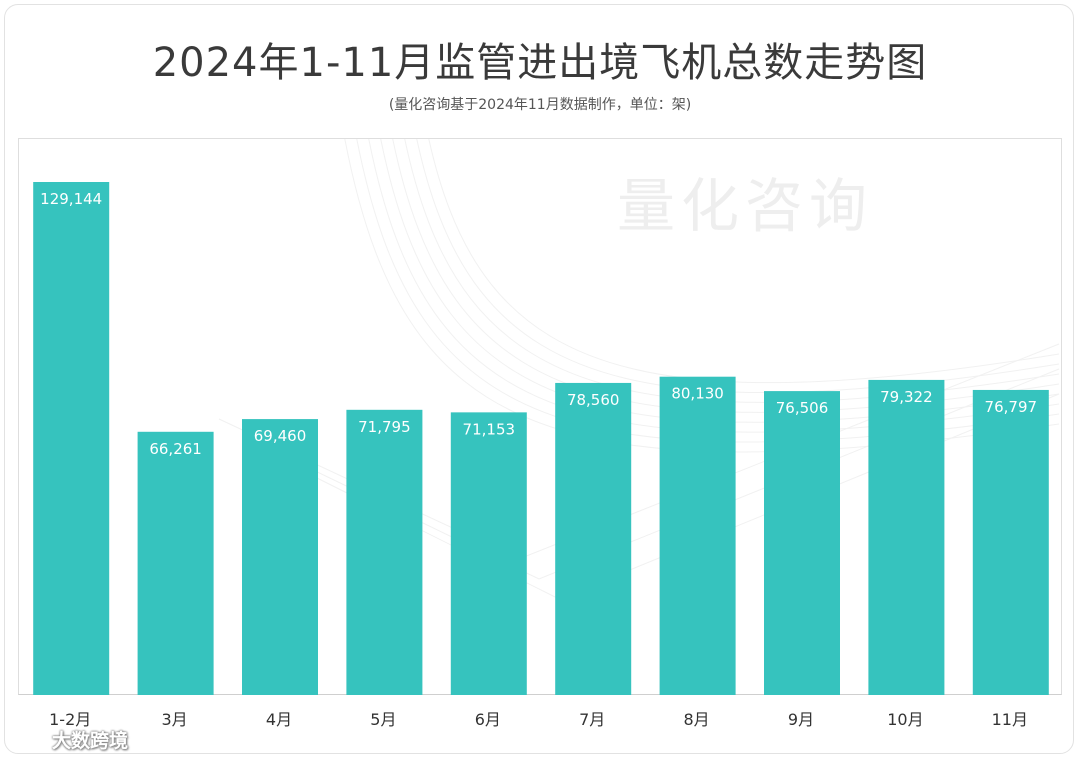  What do you see at coordinates (280, 436) in the screenshot?
I see `value-label-3: 69,460` at bounding box center [280, 436].